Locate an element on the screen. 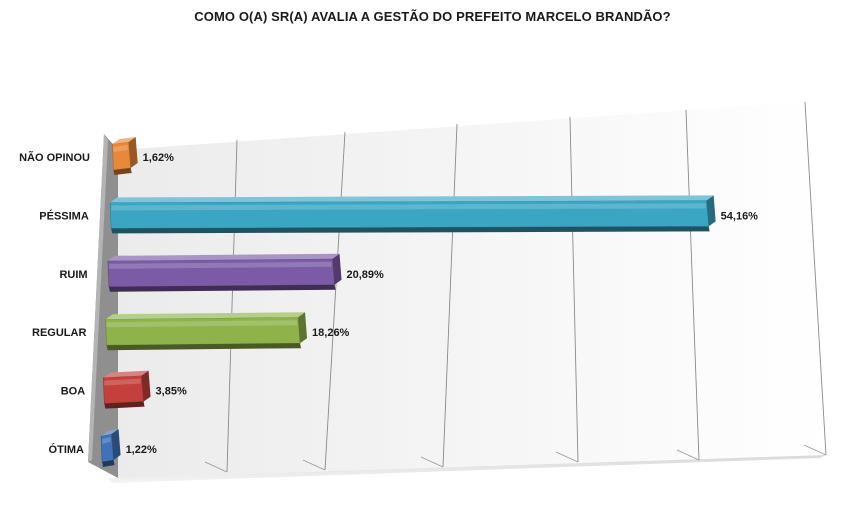 The height and width of the screenshot is (527, 865). value-label: 20,89% is located at coordinates (366, 275).